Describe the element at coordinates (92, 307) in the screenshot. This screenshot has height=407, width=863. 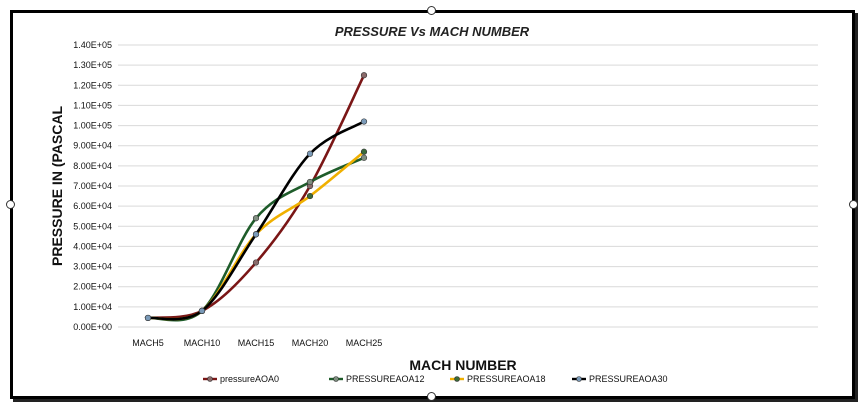
I see `y-tick-label: 1.00E+04` at that location.